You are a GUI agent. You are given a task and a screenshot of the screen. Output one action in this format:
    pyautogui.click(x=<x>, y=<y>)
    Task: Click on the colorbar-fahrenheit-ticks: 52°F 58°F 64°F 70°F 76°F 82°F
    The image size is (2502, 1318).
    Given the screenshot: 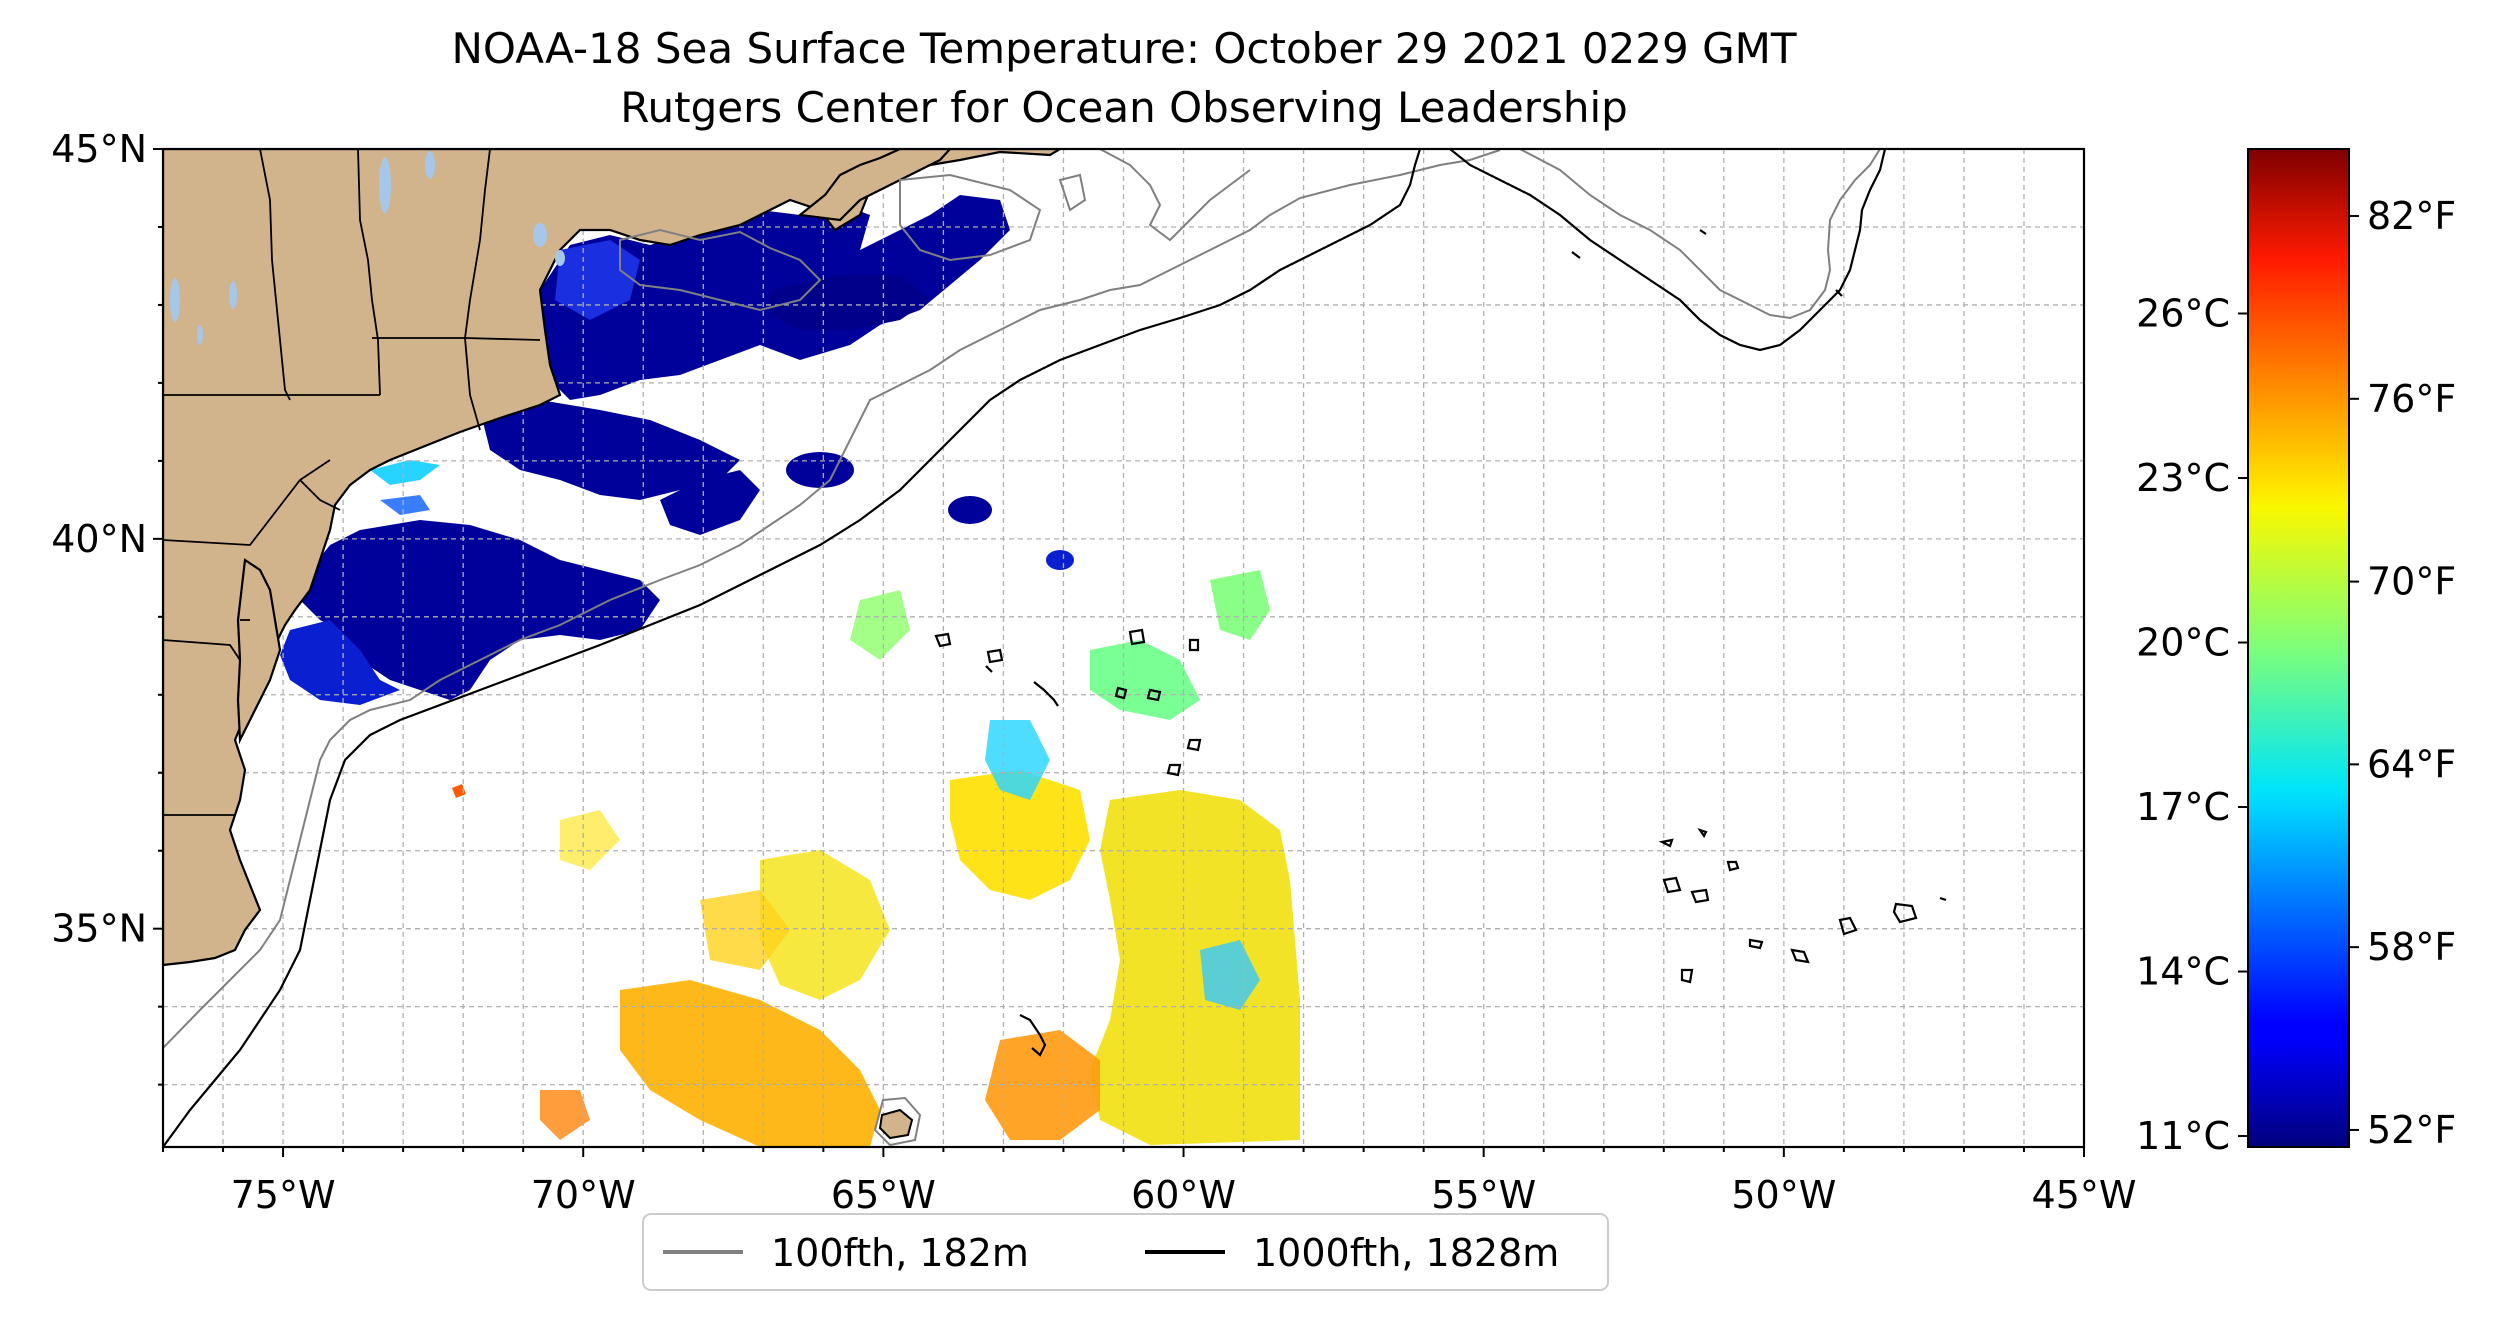 What is the action you would take?
    pyautogui.click(x=2402, y=673)
    